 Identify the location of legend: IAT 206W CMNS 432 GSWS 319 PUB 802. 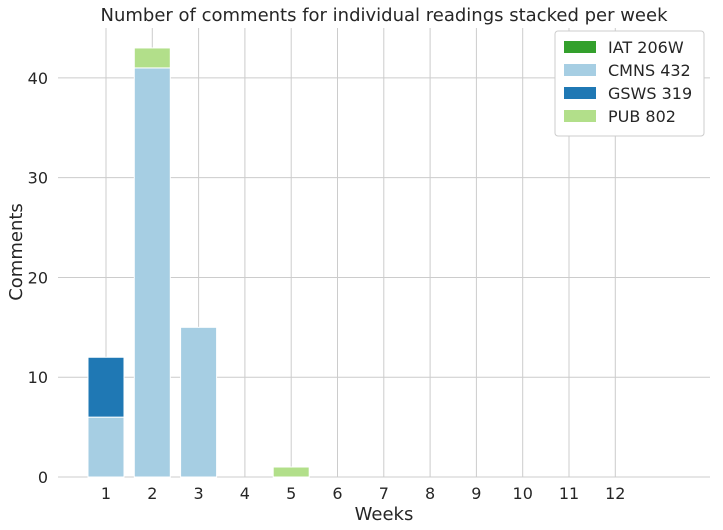
(629, 83).